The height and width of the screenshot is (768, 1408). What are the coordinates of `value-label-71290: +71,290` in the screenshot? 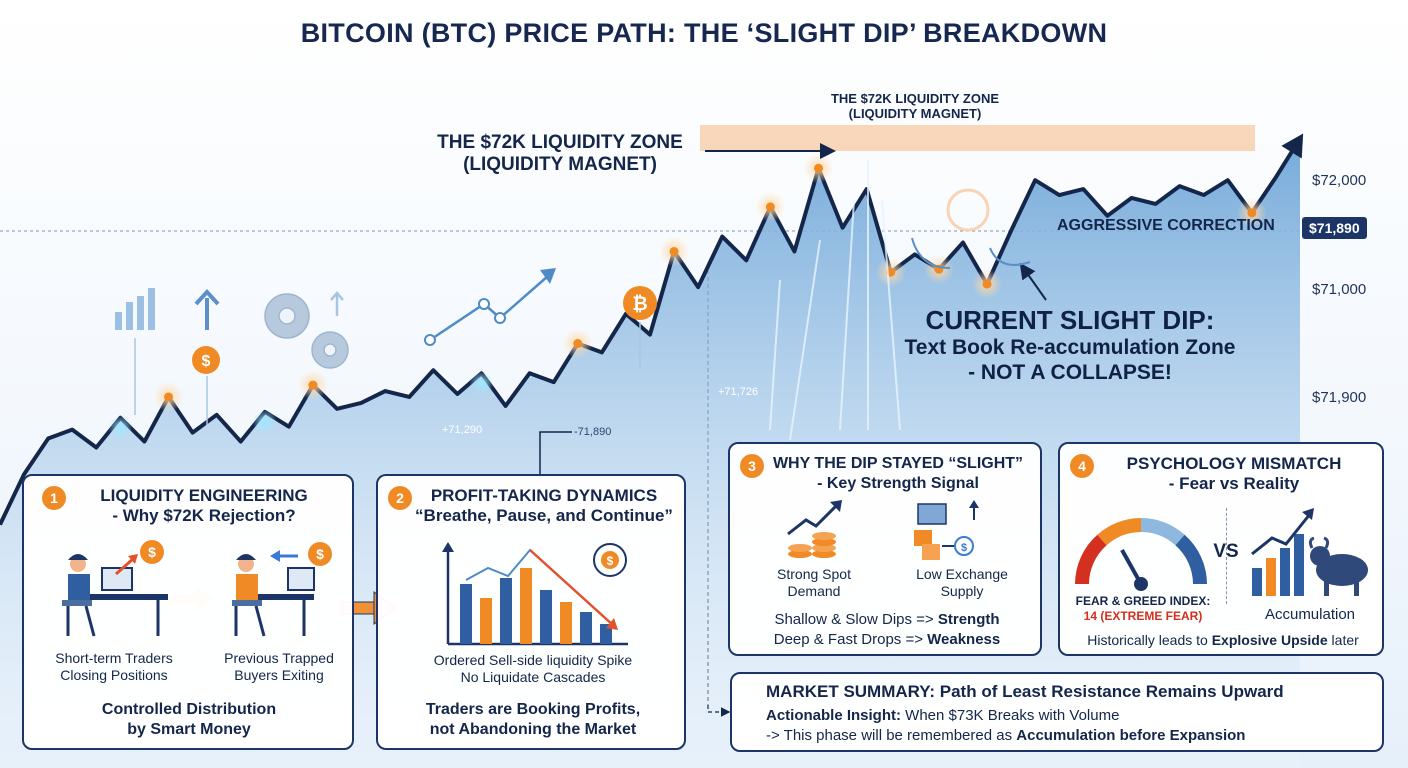 It's located at (462, 430).